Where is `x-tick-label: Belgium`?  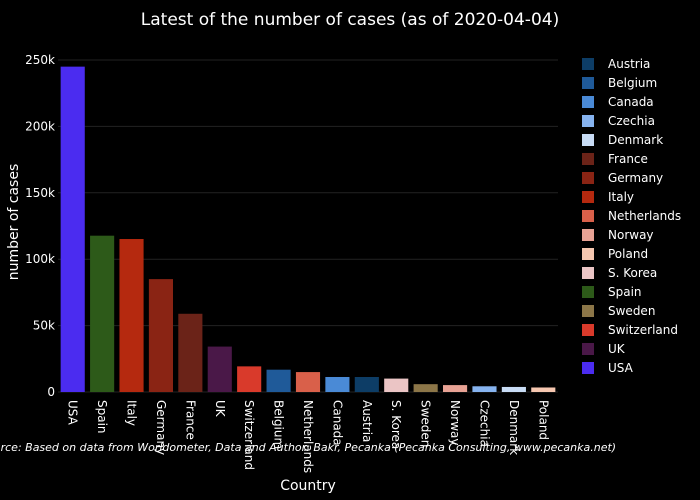
x-tick-label: Belgium is located at coordinates (279, 424).